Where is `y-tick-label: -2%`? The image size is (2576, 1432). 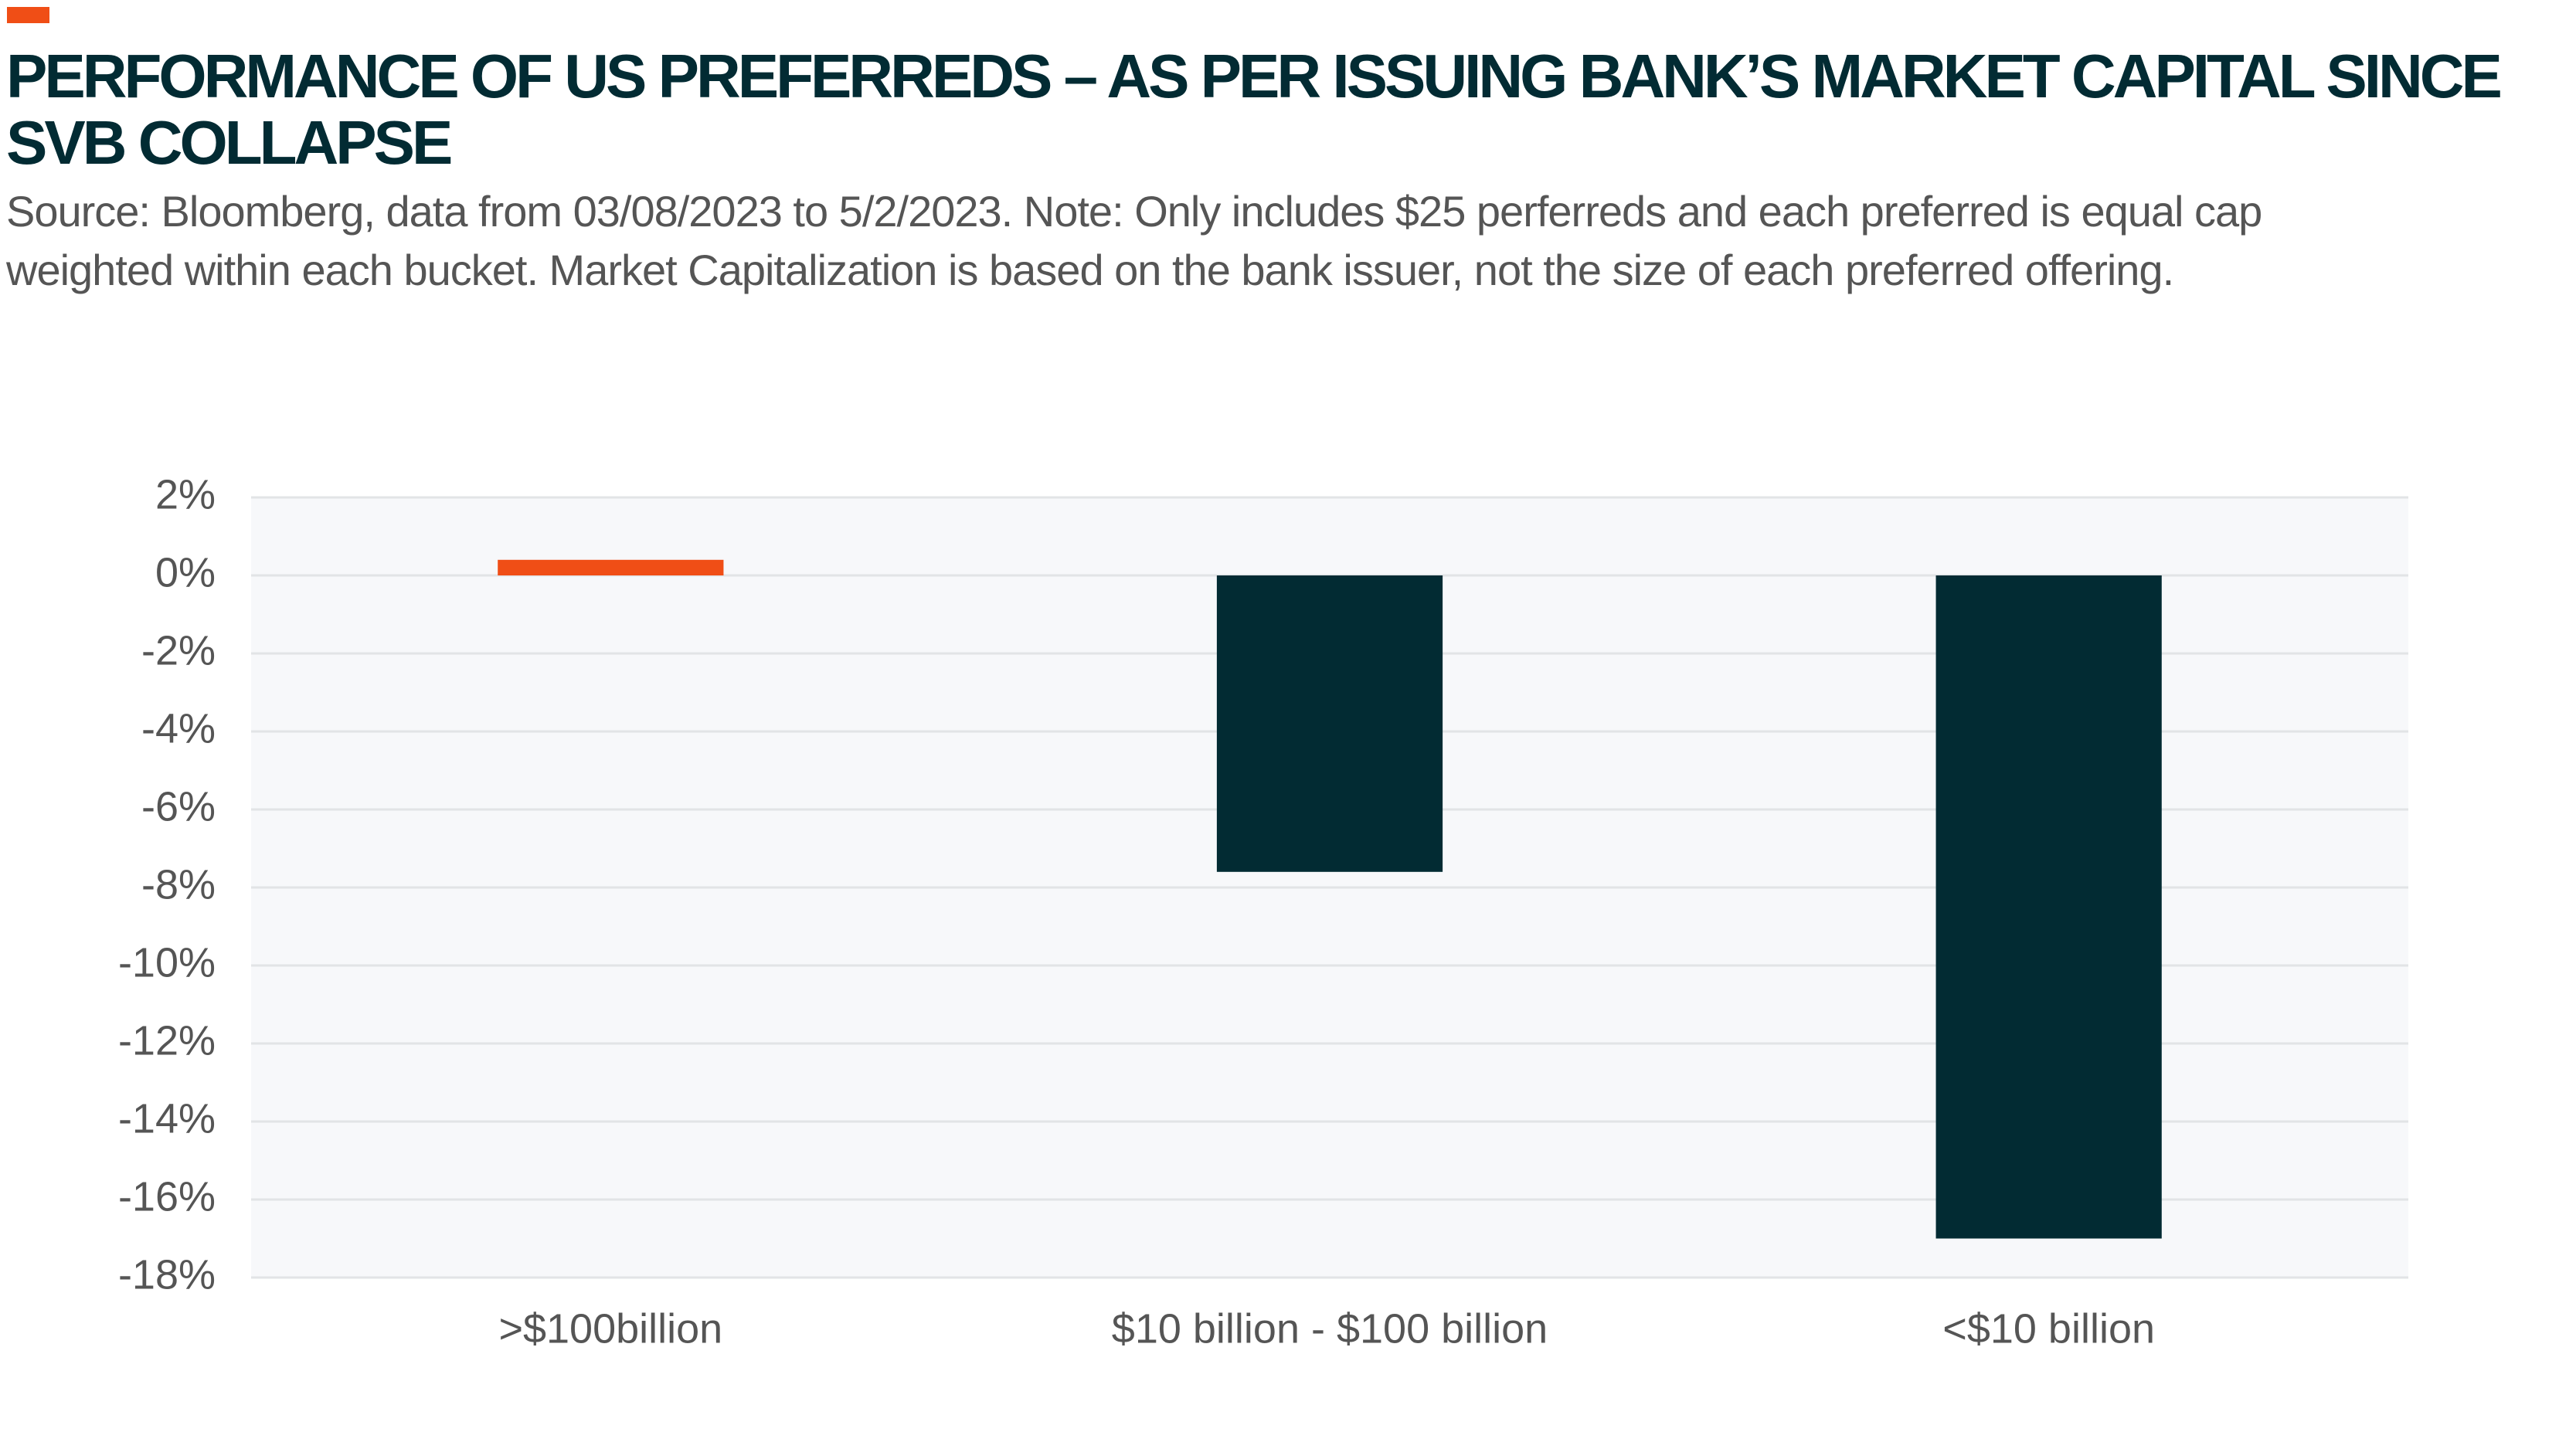 y-tick-label: -2% is located at coordinates (178, 650).